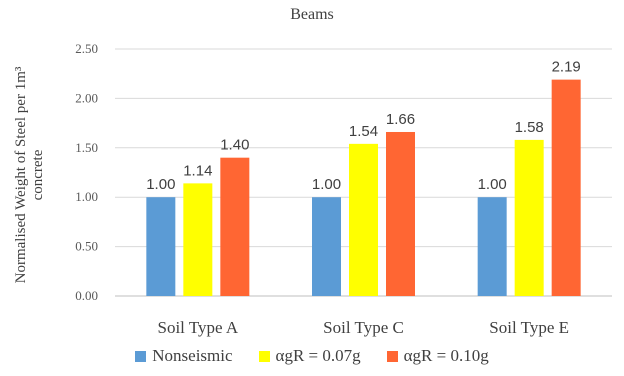 Image resolution: width=624 pixels, height=376 pixels. What do you see at coordinates (197, 170) in the screenshot?
I see `data-label: 1.14` at bounding box center [197, 170].